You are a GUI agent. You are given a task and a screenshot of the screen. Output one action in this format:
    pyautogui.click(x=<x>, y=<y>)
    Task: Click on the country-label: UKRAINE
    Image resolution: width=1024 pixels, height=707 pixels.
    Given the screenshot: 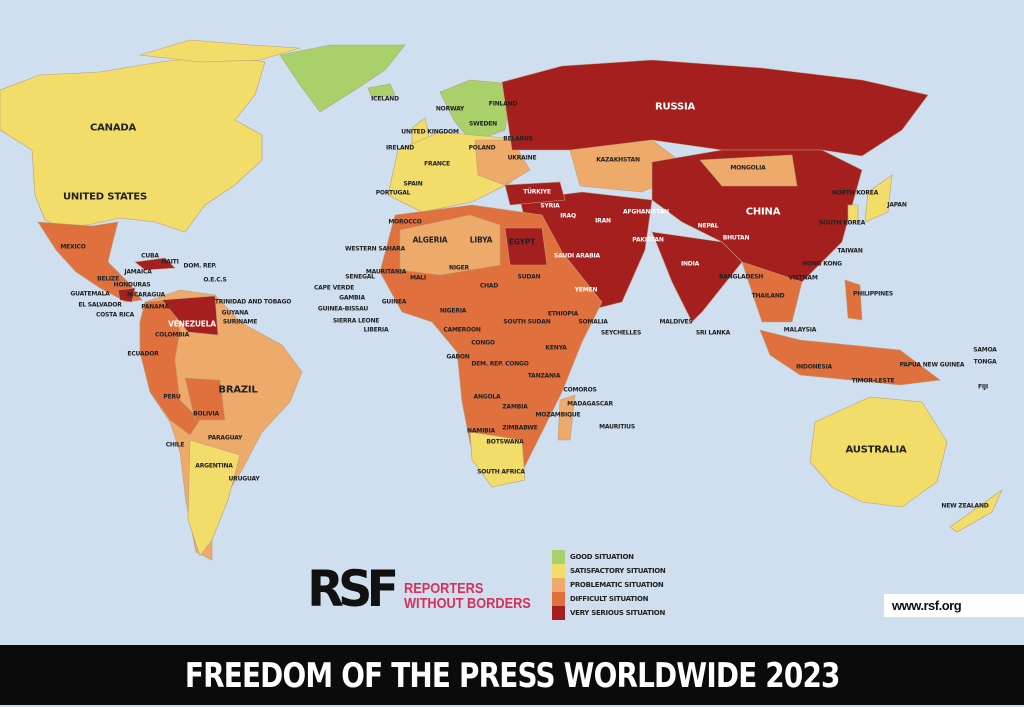 What is the action you would take?
    pyautogui.click(x=522, y=158)
    